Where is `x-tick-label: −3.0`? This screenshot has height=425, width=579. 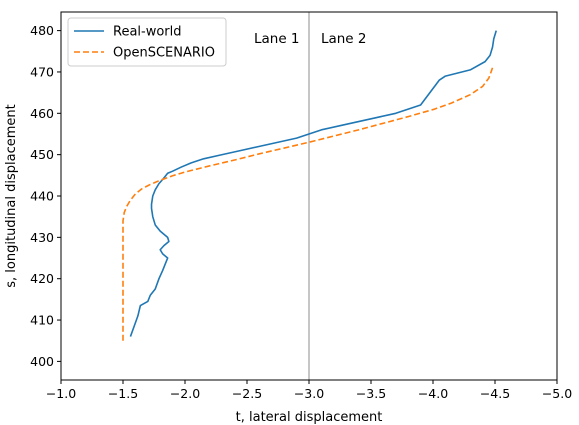 x-tick-label: −3.0 is located at coordinates (309, 393).